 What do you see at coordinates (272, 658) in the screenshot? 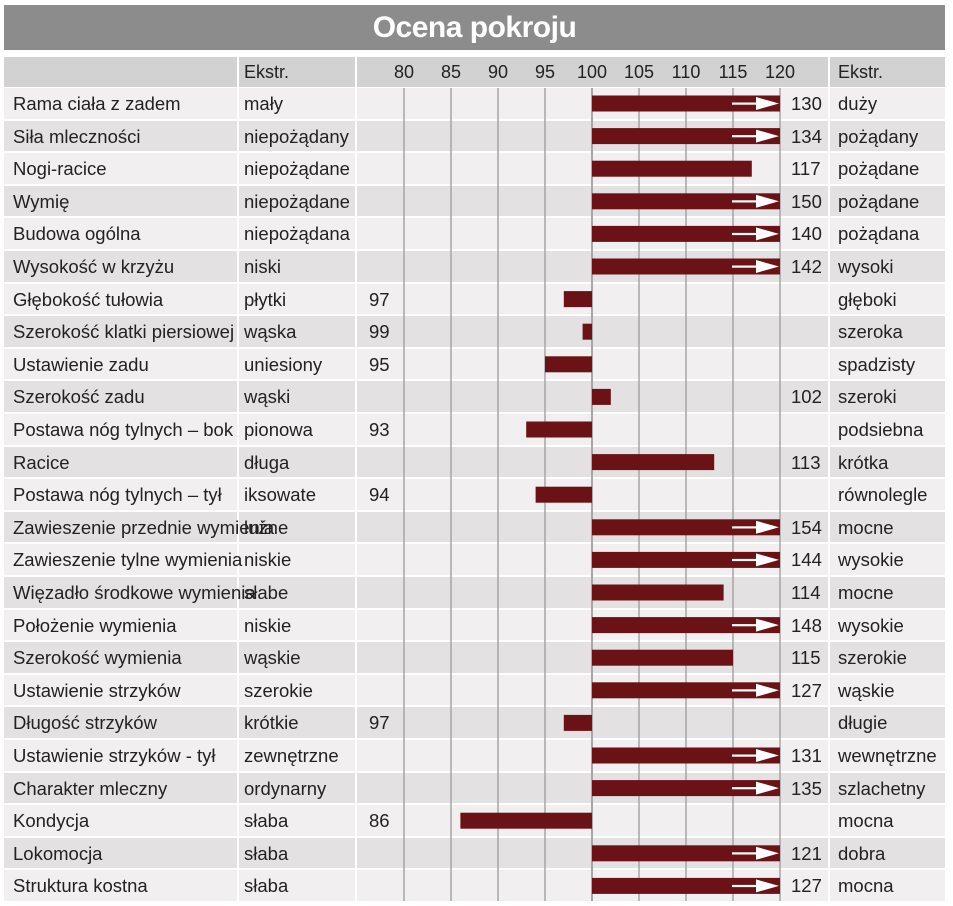
I see `low-extreme-label: wąskie` at bounding box center [272, 658].